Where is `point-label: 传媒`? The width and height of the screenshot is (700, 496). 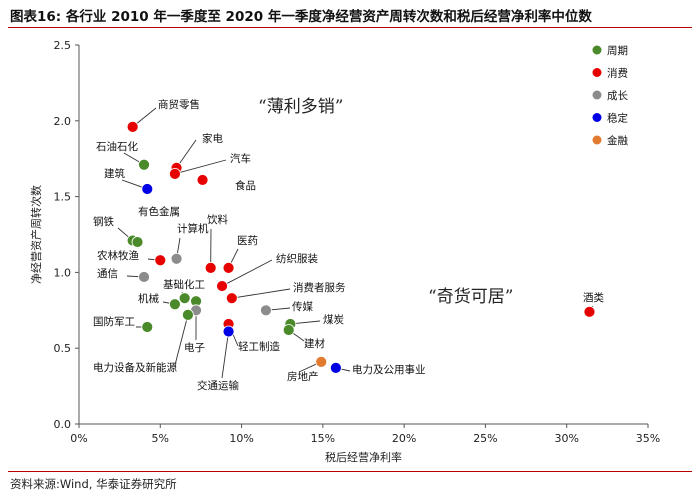
point-label: 传媒 is located at coordinates (302, 306).